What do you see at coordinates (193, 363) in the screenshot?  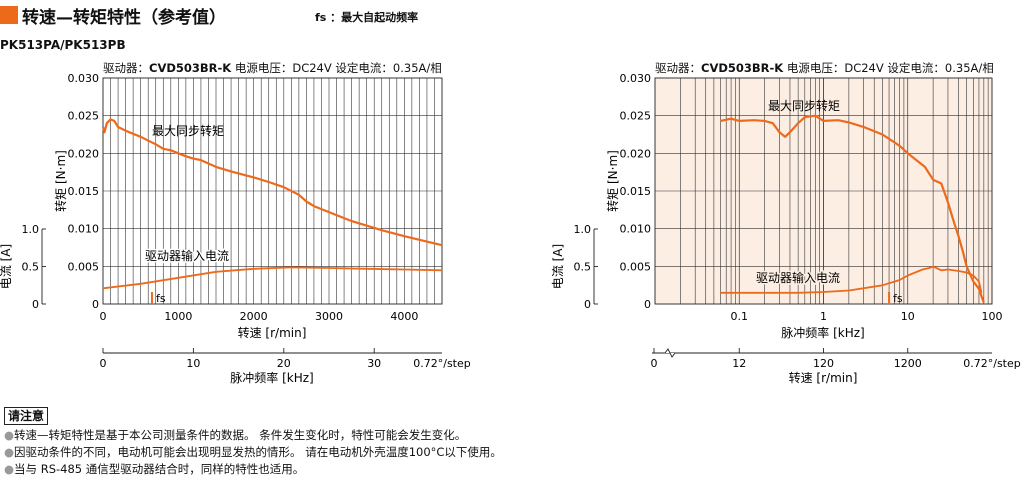 I see `secondary-tick-label: 10` at bounding box center [193, 363].